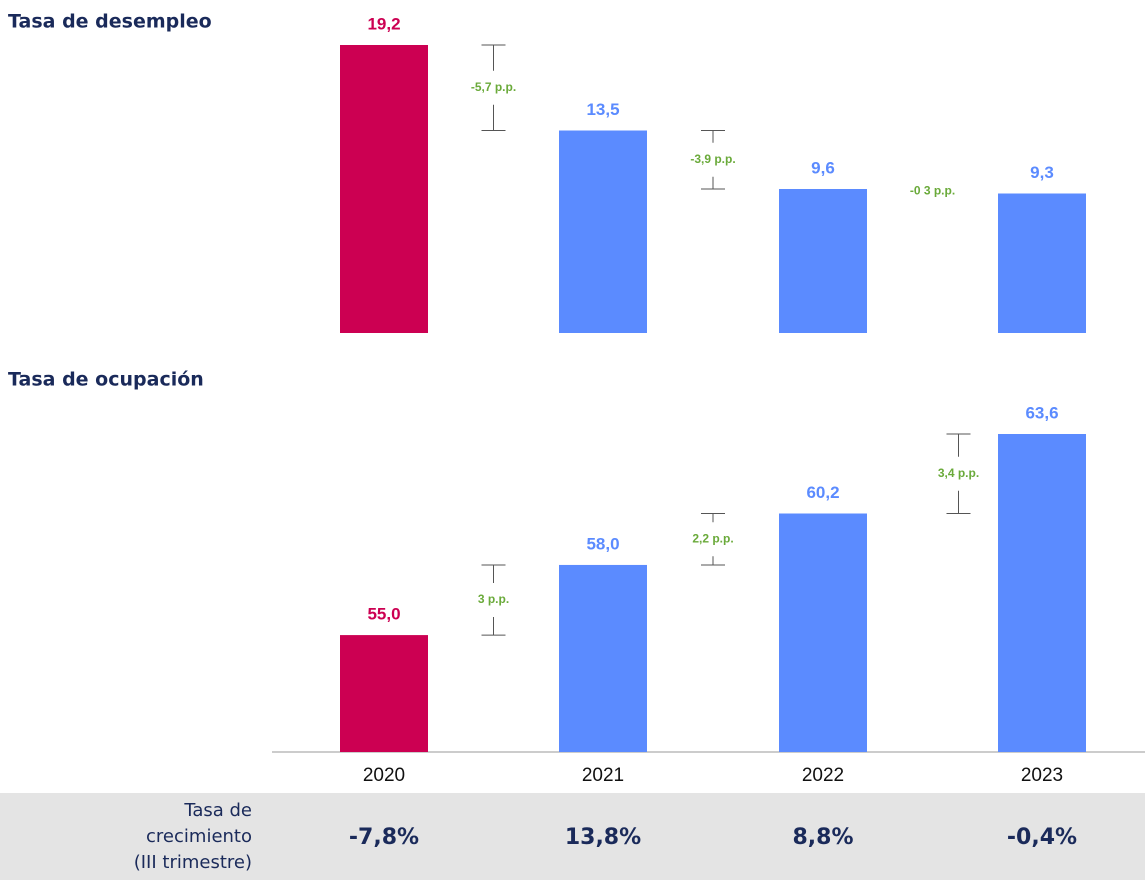 The width and height of the screenshot is (1145, 895). I want to click on annotation: -5,7 p.p., so click(493, 87).